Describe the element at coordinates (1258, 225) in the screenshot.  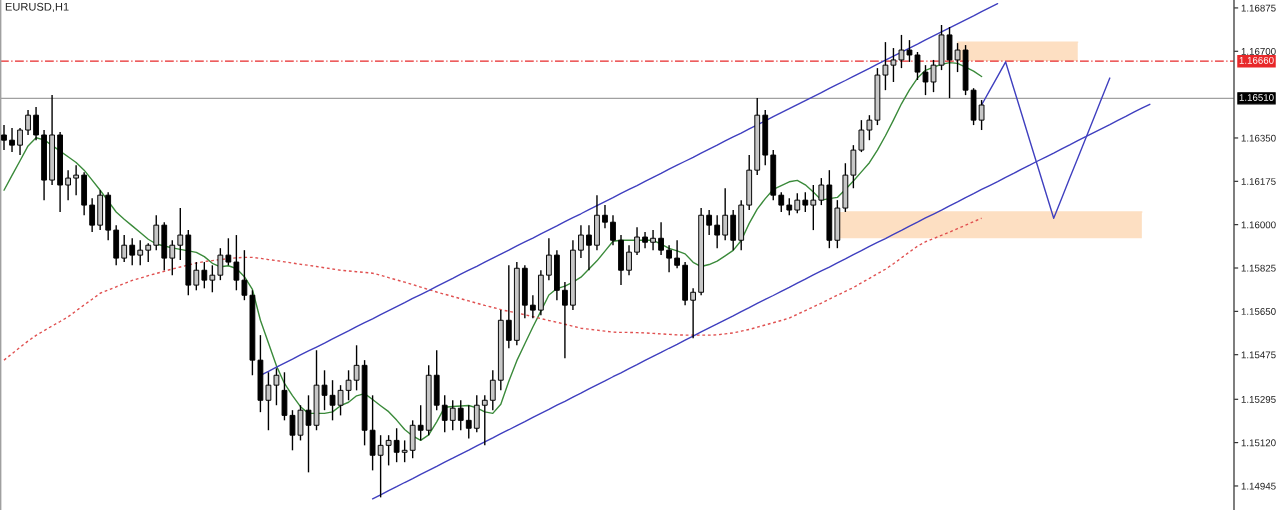
I see `y-tick-label: 1.16000` at that location.